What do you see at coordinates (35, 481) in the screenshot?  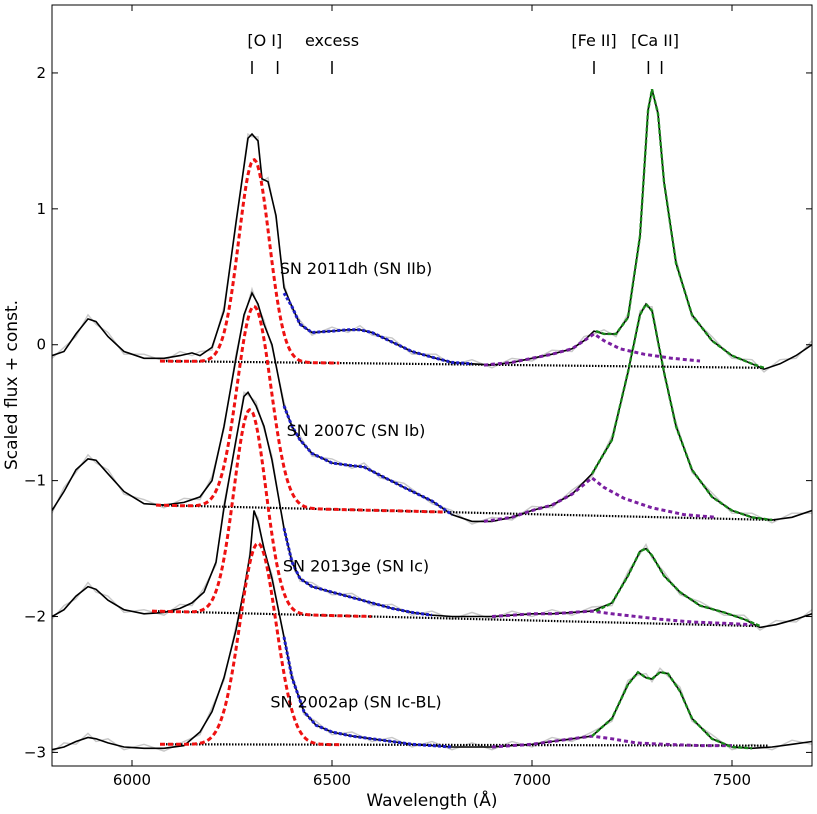 I see `y-tick-label: −1` at bounding box center [35, 481].